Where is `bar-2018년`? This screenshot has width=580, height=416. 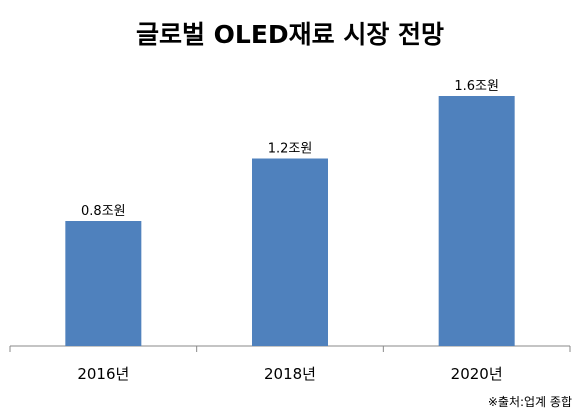 bar-2018년 is located at coordinates (290, 252).